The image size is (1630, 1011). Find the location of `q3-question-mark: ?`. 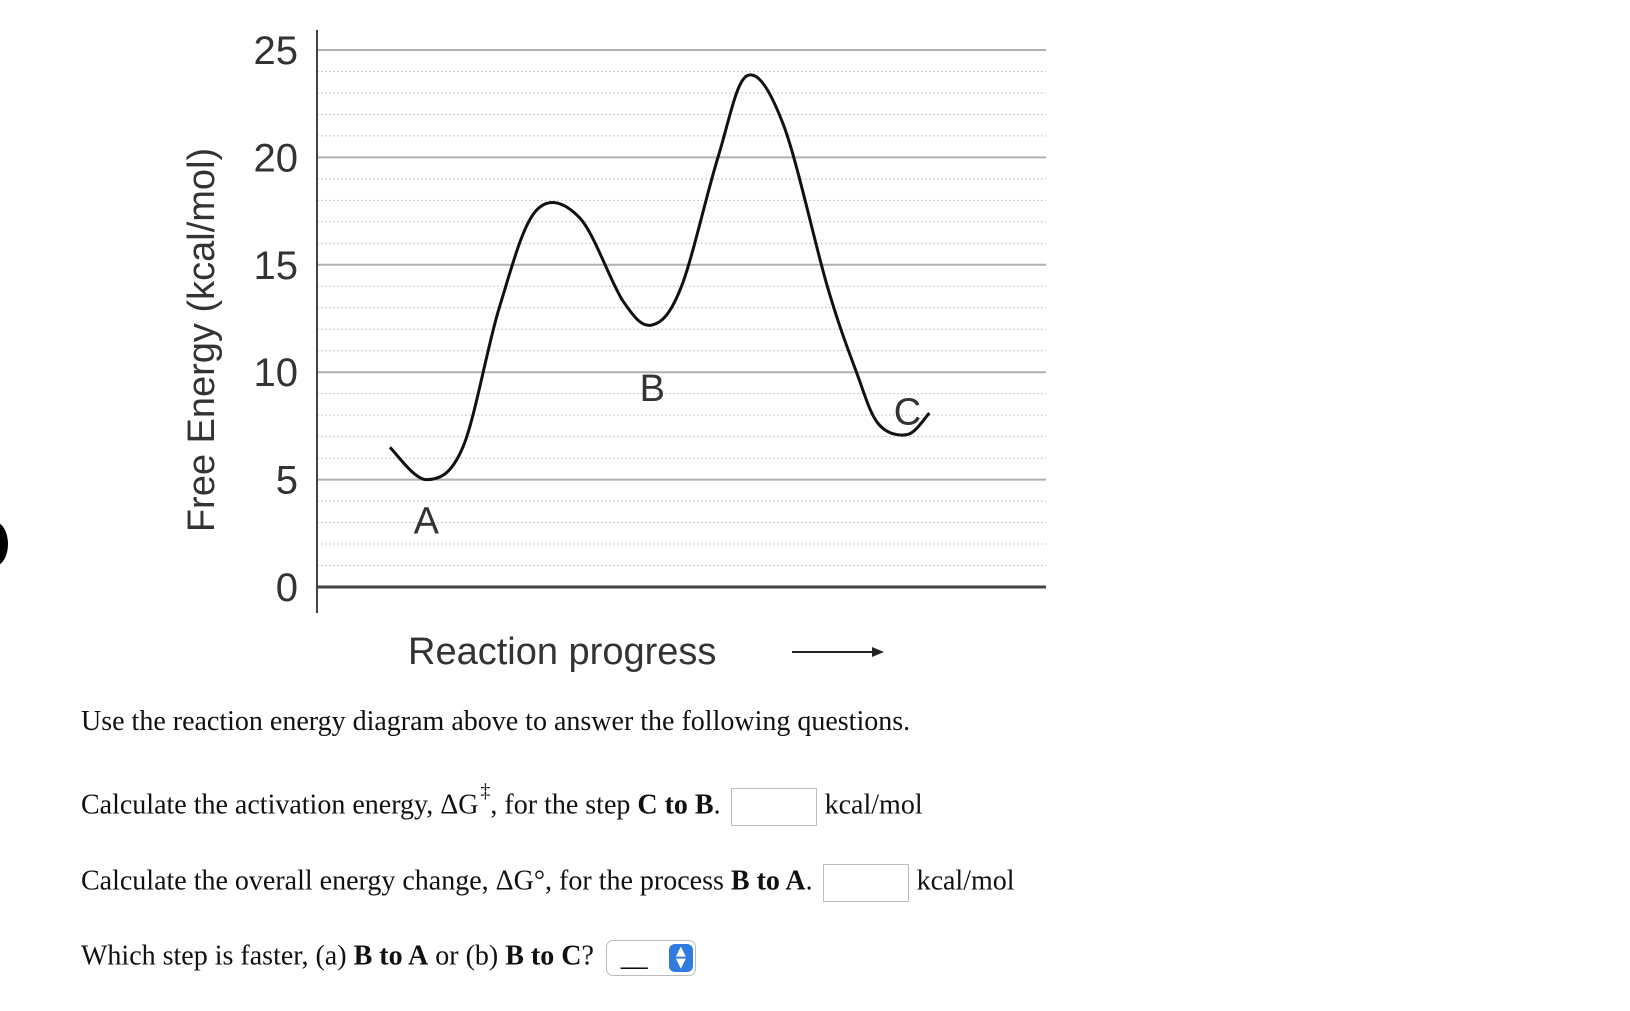

q3-question-mark: ? is located at coordinates (587, 956).